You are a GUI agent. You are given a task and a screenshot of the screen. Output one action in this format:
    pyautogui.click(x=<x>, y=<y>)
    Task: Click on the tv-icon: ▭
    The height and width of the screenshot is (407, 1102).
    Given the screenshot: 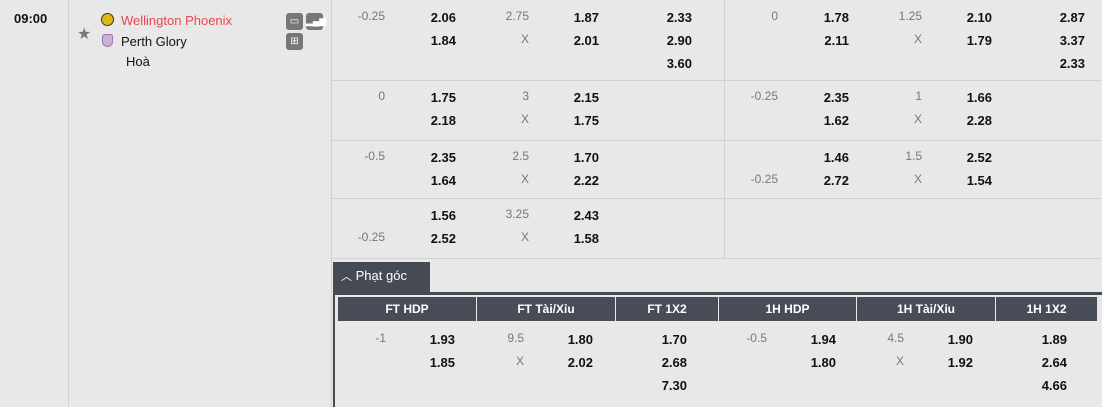 What is the action you would take?
    pyautogui.click(x=294, y=21)
    